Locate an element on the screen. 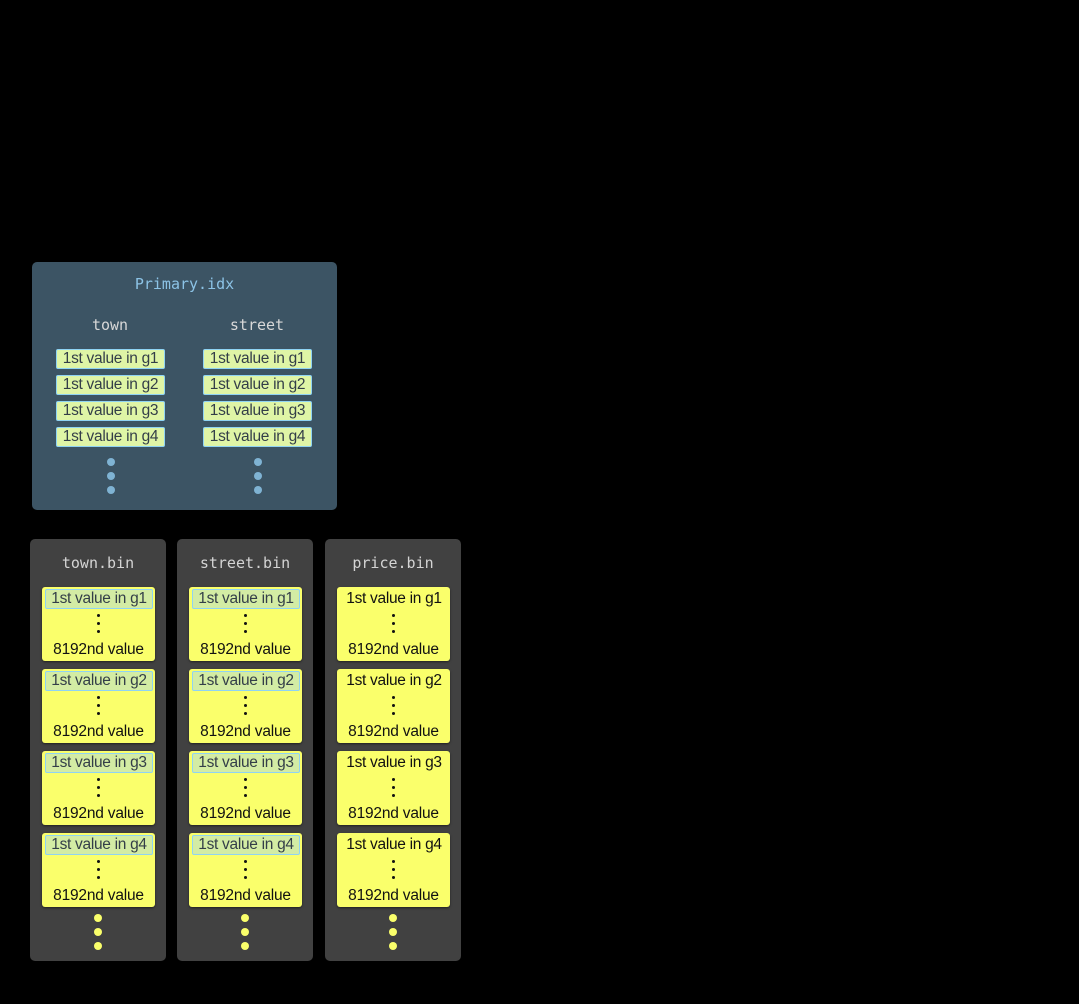 Image resolution: width=1079 pixels, height=1004 pixels. index-column-header: street is located at coordinates (257, 325).